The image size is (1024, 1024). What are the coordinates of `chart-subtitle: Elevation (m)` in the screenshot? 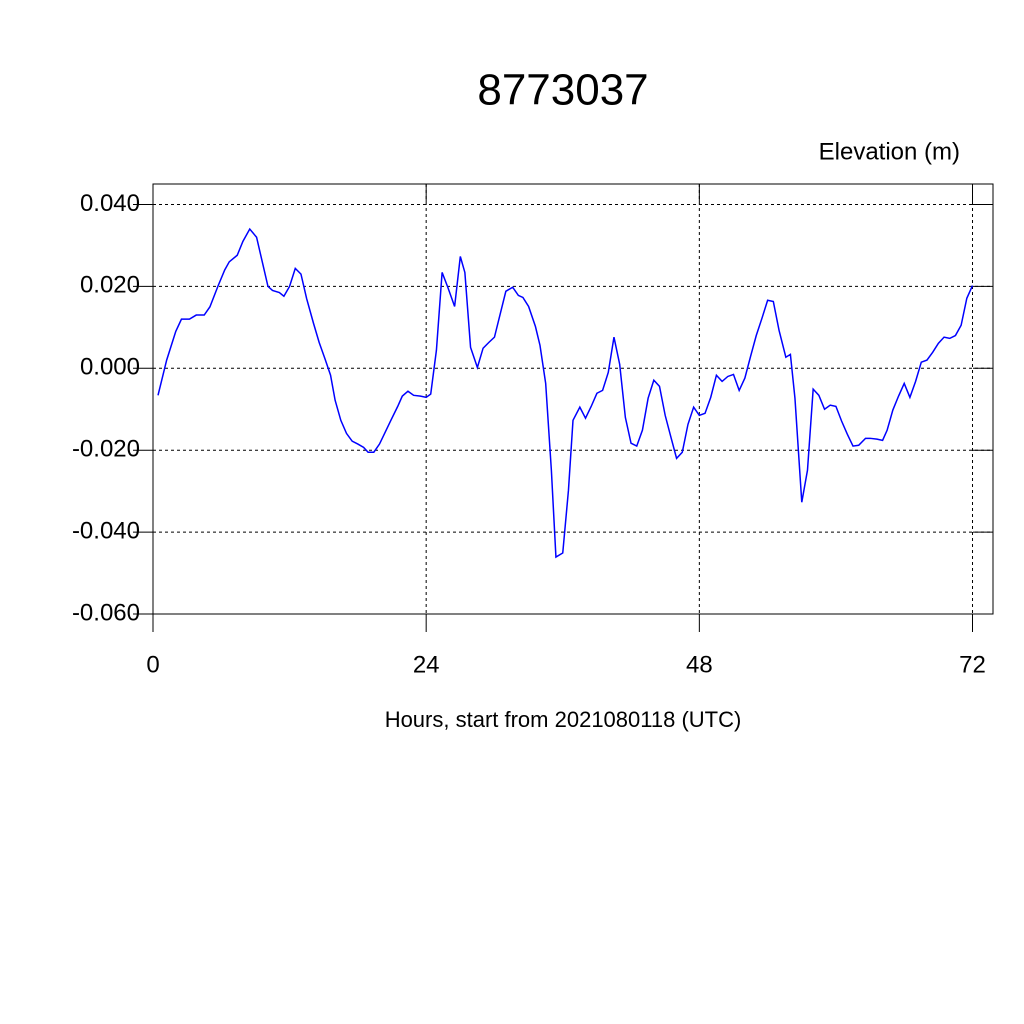 It's located at (889, 151).